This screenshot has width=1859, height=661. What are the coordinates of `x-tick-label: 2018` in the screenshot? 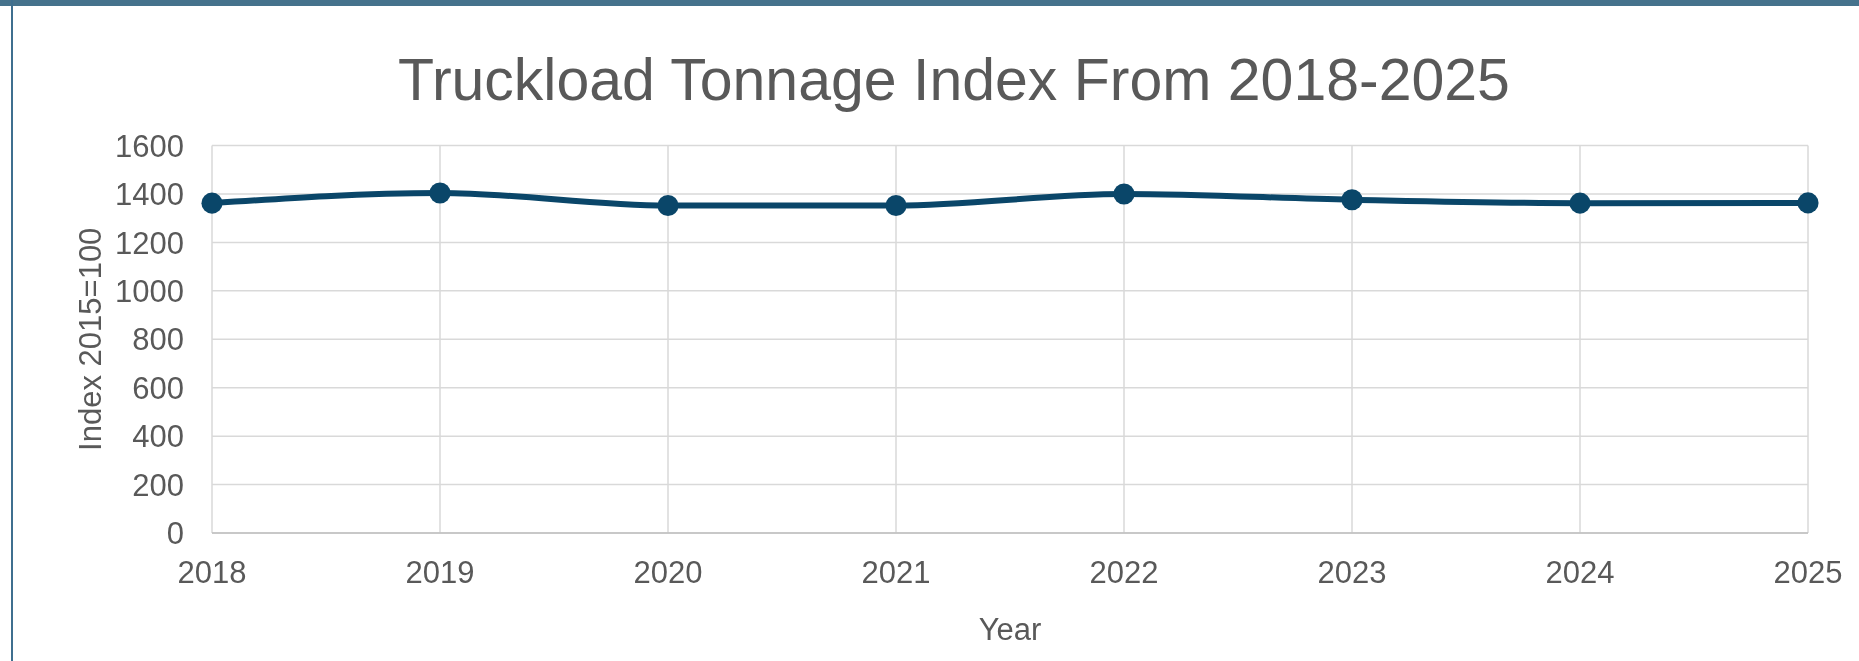 It's located at (212, 572).